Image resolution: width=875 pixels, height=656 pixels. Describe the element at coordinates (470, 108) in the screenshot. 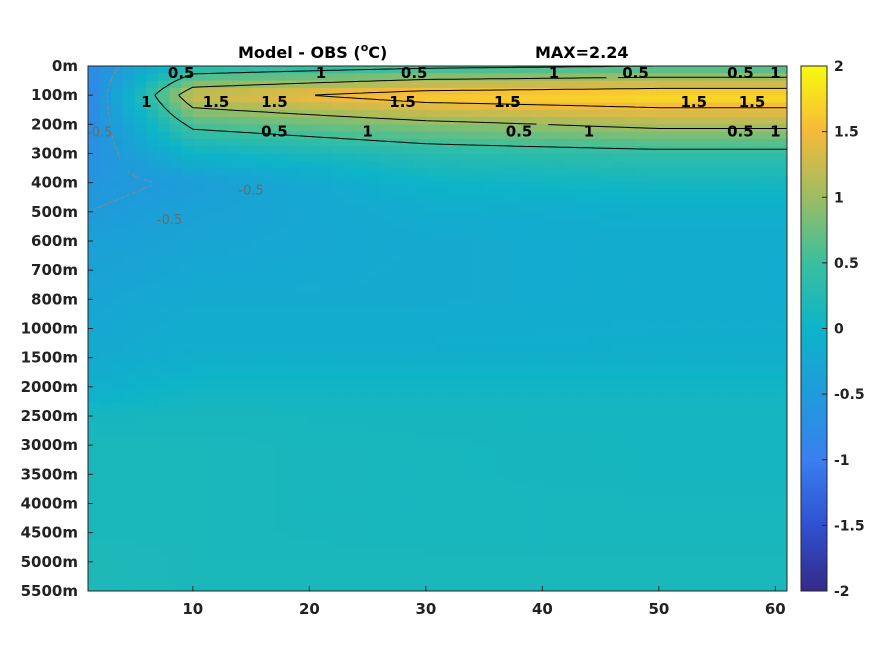

I see `contour-line` at that location.